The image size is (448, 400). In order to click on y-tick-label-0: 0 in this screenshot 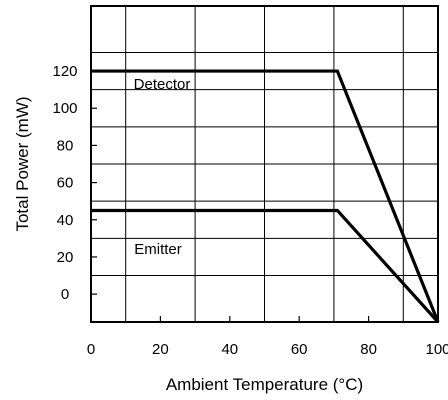, I will do `click(65, 294)`.